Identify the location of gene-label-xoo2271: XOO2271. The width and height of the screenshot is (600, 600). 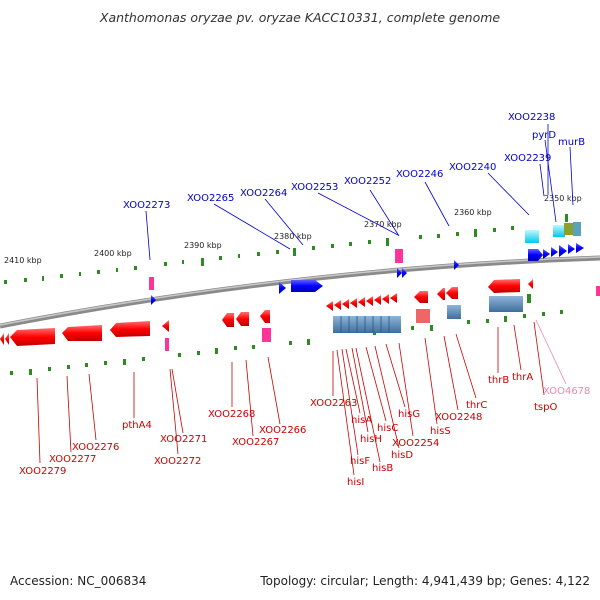
(183, 439).